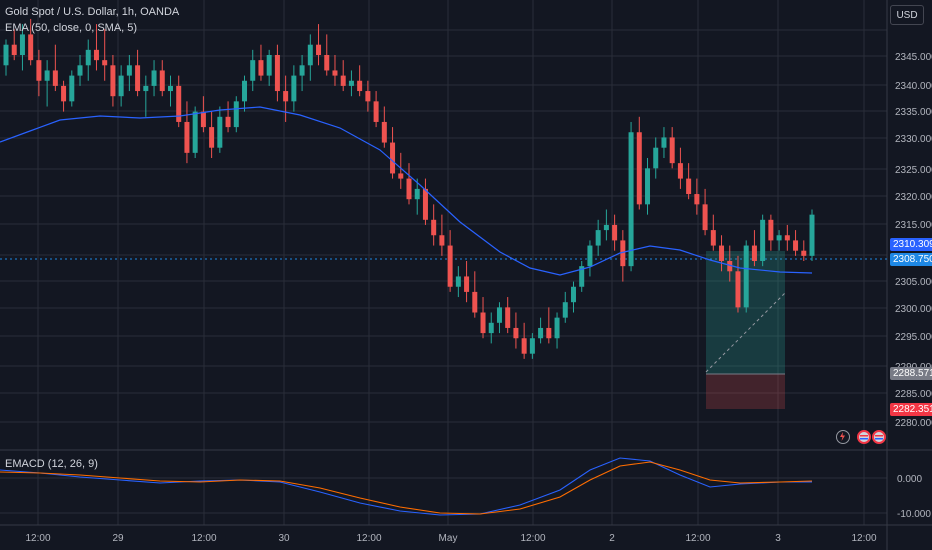 This screenshot has height=550, width=932. I want to click on price-tick-label: 2305.000, so click(913, 282).